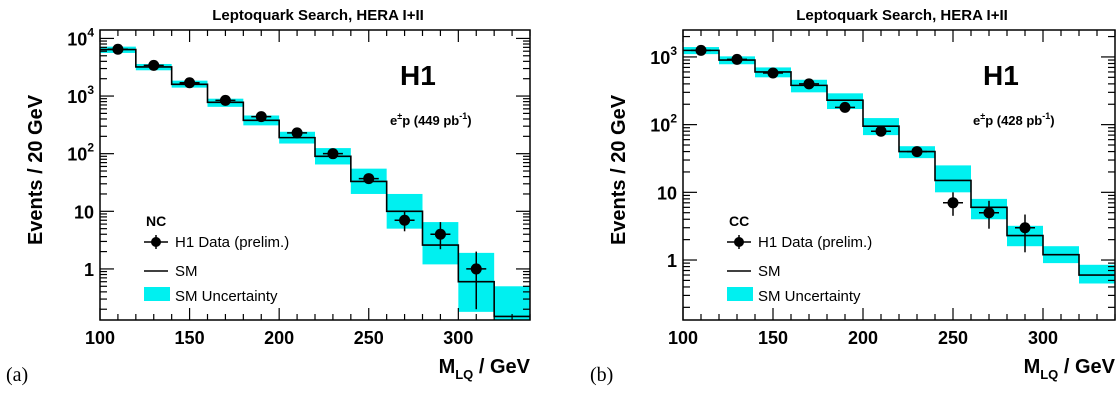 The image size is (1119, 397). I want to click on legend-header: NC, so click(156, 221).